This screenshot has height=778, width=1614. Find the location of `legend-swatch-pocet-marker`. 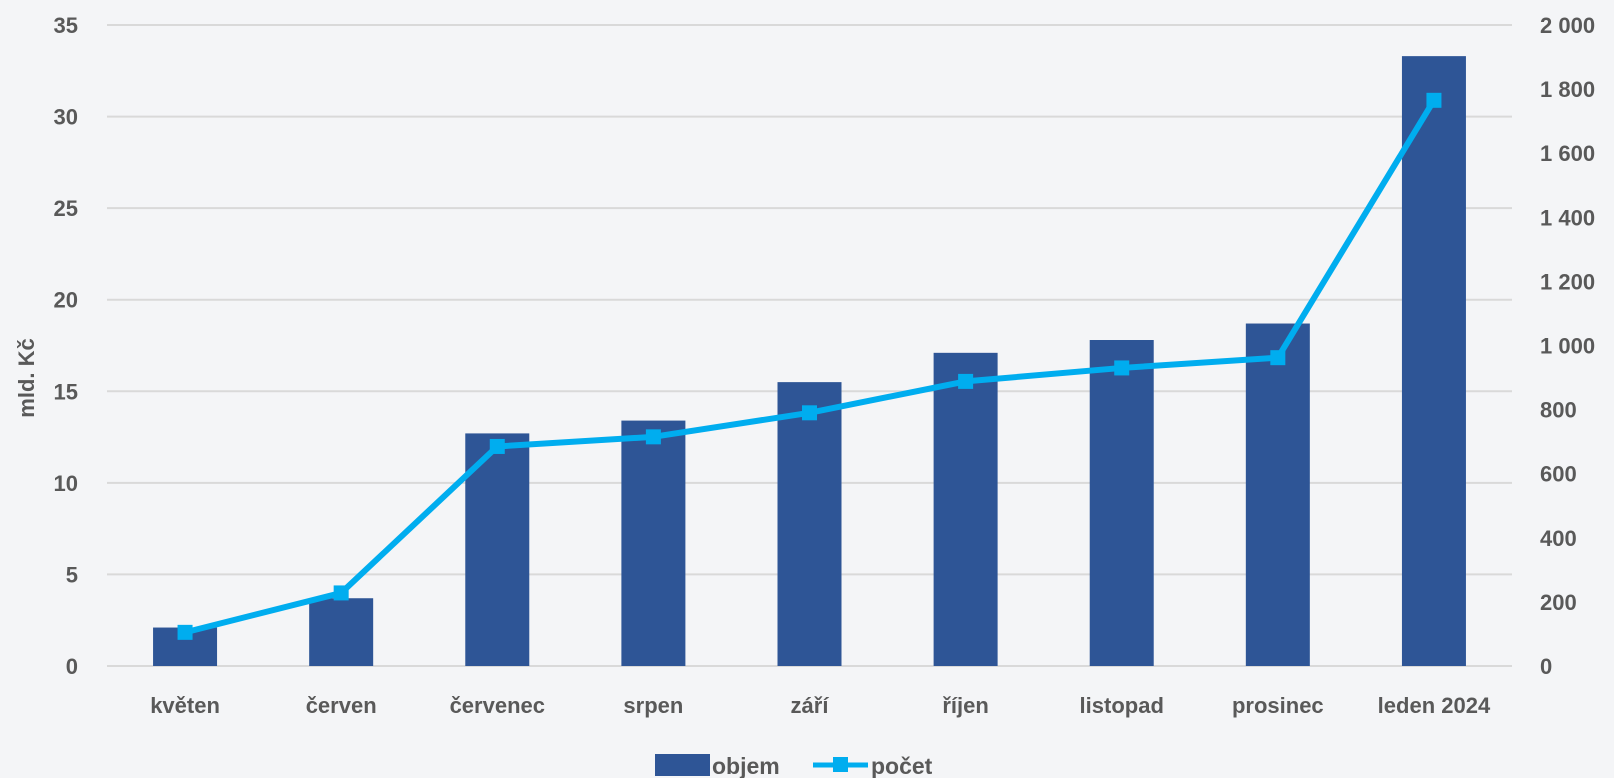

legend-swatch-pocet-marker is located at coordinates (840, 764).